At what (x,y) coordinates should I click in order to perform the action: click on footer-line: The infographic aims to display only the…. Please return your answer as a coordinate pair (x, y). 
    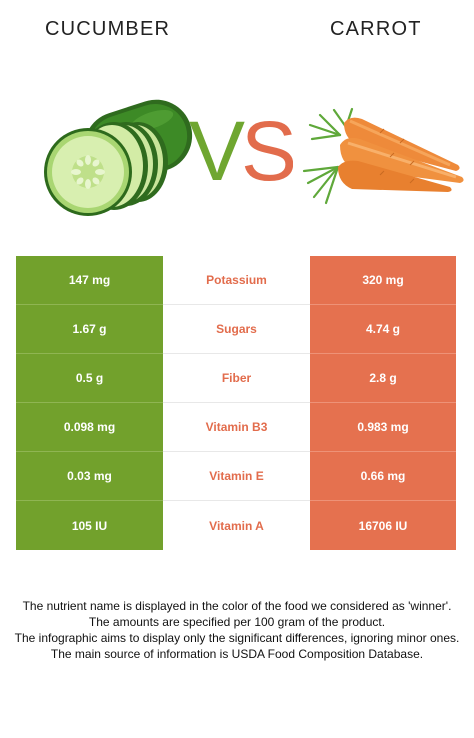
    Looking at the image, I should click on (237, 638).